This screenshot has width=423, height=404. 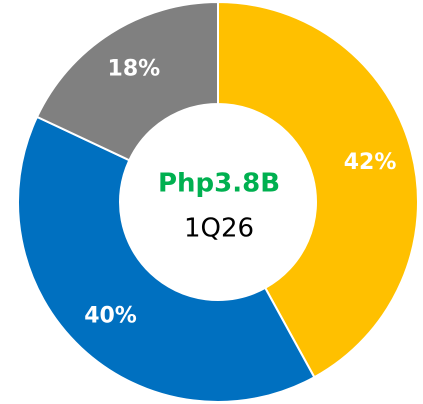 What do you see at coordinates (134, 68) in the screenshot?
I see `value-label: 18%` at bounding box center [134, 68].